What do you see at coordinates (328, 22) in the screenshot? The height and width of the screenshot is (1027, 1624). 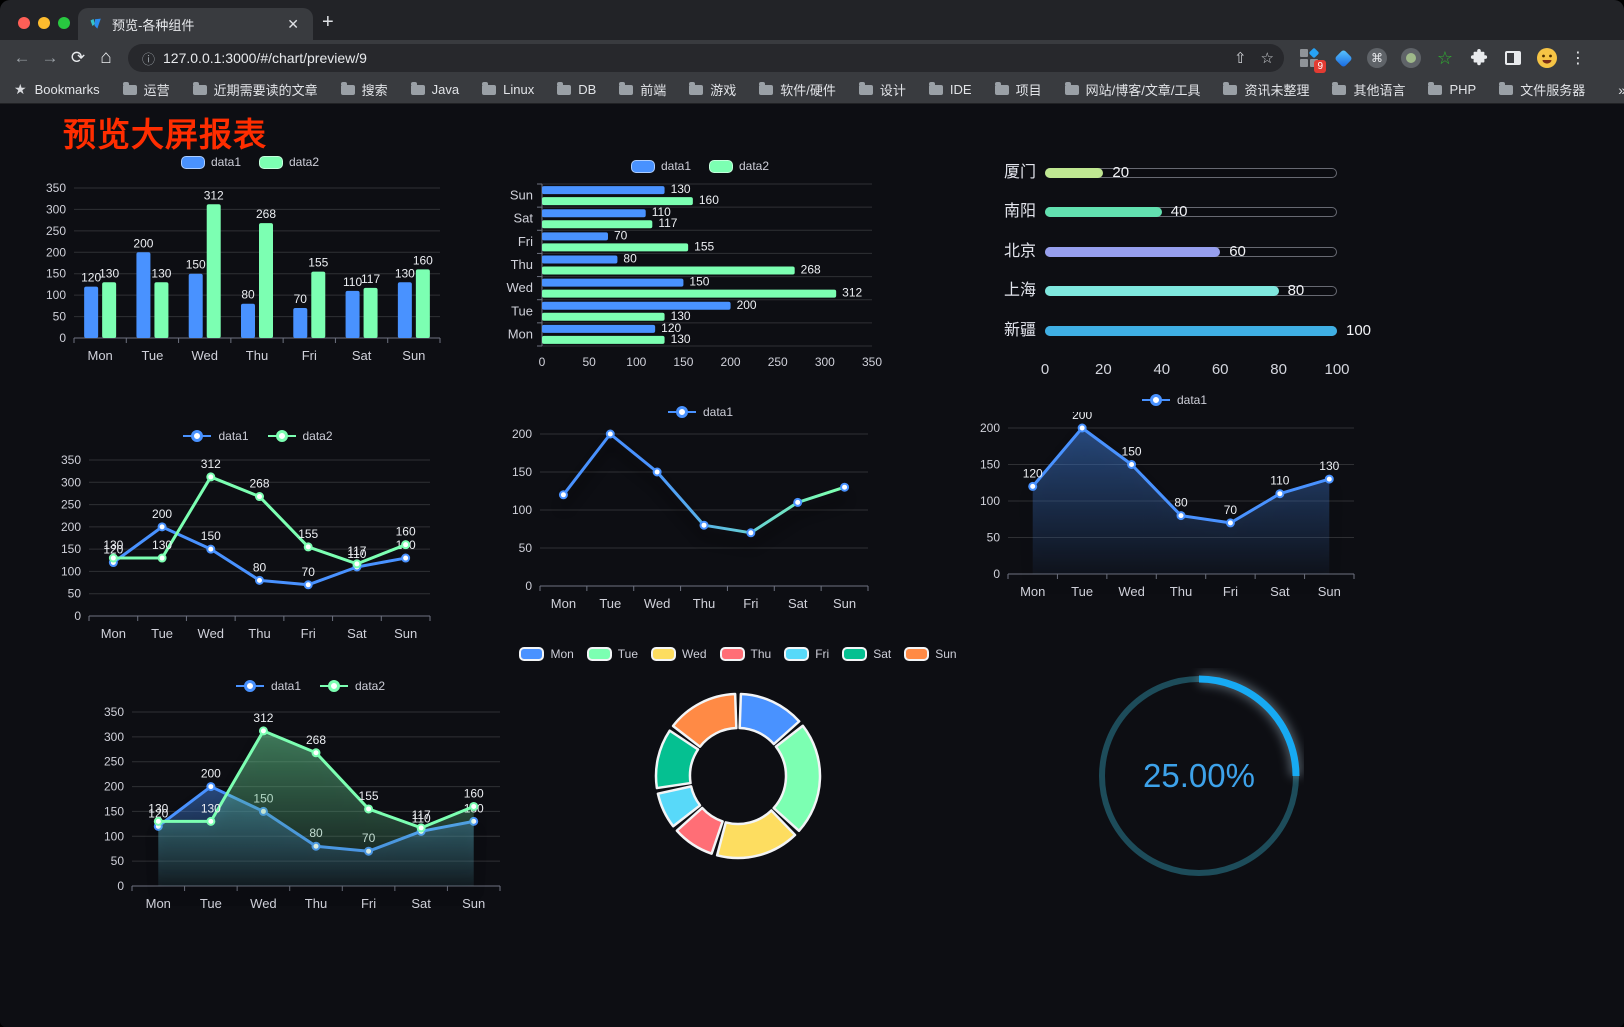 I see `new-tab-button: +` at bounding box center [328, 22].